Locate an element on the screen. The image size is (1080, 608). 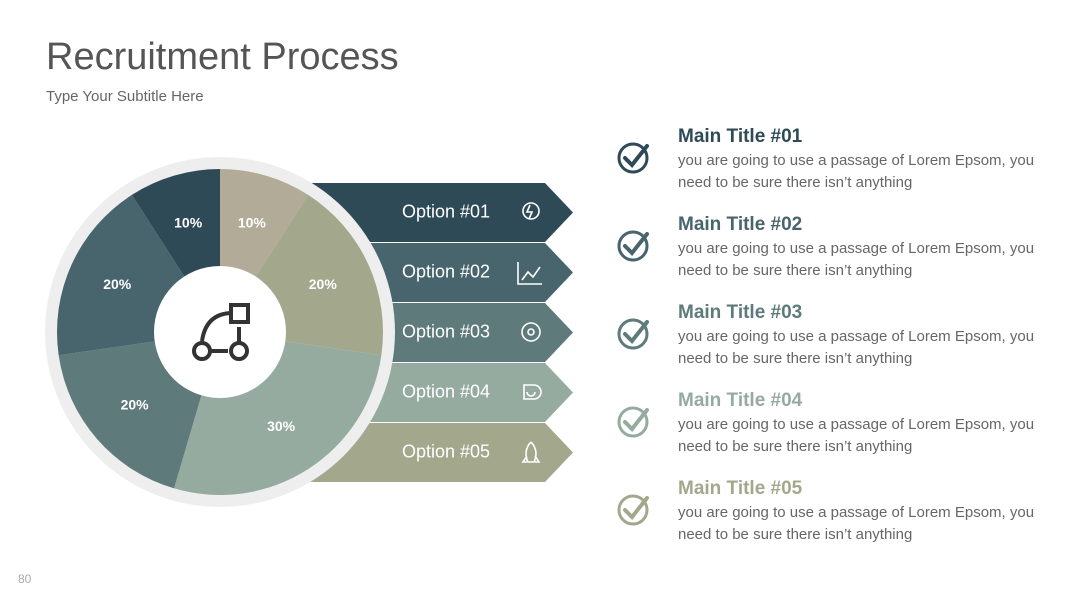
slice-label: 30% is located at coordinates (281, 426).